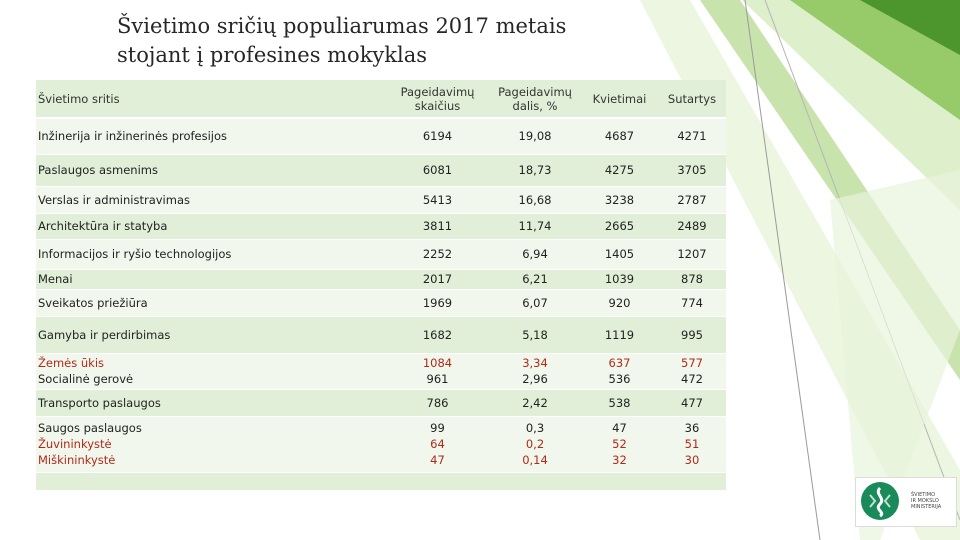 The width and height of the screenshot is (960, 540). Describe the element at coordinates (692, 303) in the screenshot. I see `row-contracts: 774` at that location.